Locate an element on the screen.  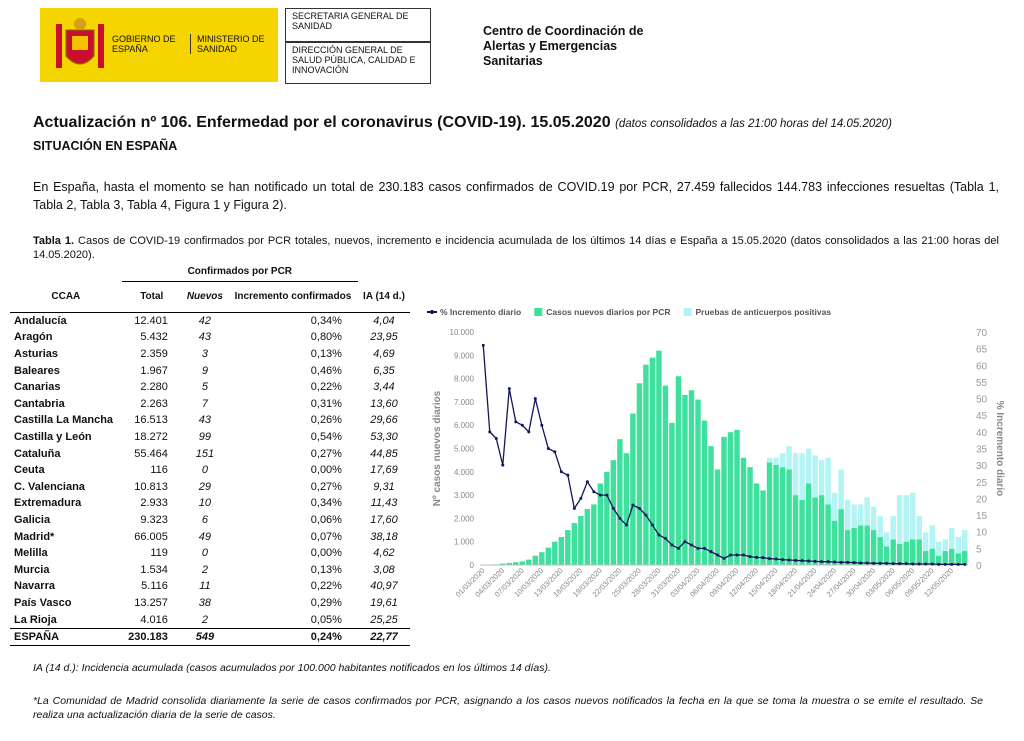
group-row: Confirmados por PCR is located at coordinates (210, 273).